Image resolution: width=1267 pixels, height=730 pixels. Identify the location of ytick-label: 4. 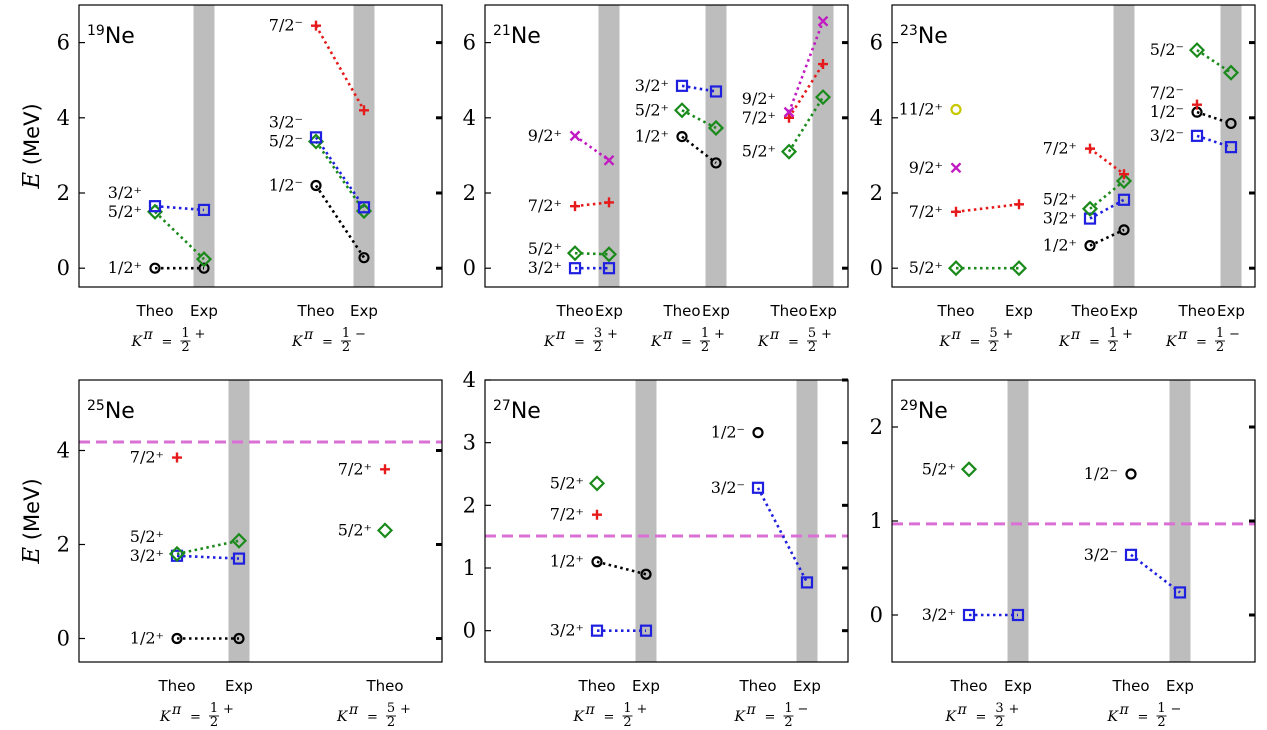
(469, 118).